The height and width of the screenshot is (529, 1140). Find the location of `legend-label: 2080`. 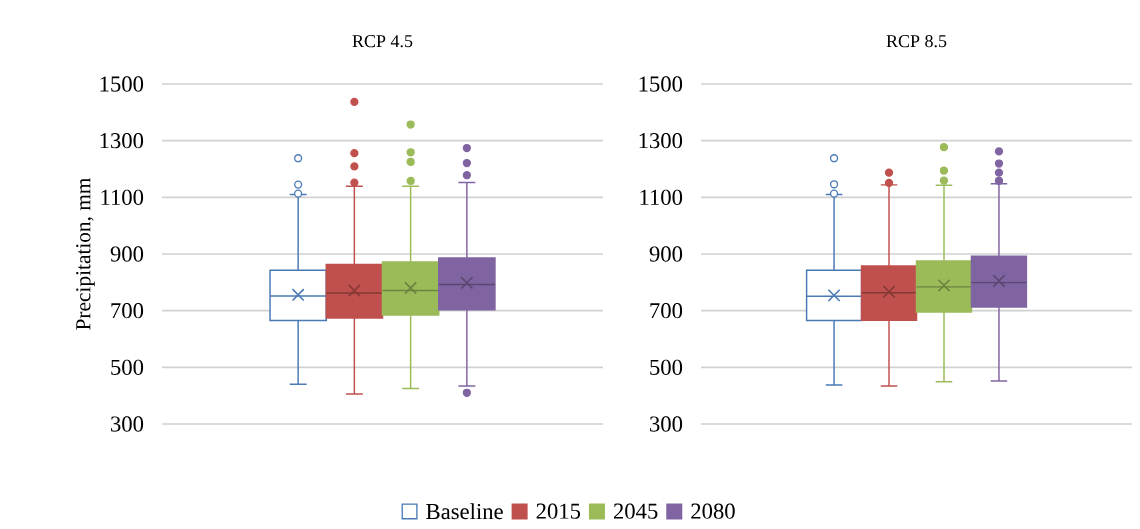

legend-label: 2080 is located at coordinates (713, 511).